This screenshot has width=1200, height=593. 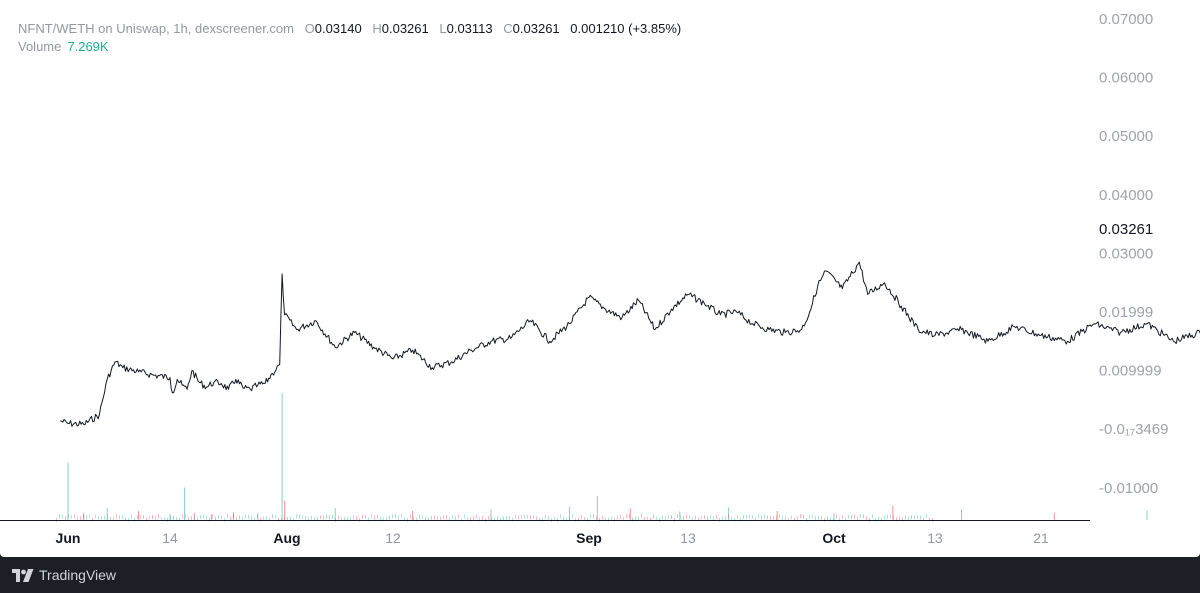 What do you see at coordinates (589, 538) in the screenshot?
I see `time-tick-label: Sep` at bounding box center [589, 538].